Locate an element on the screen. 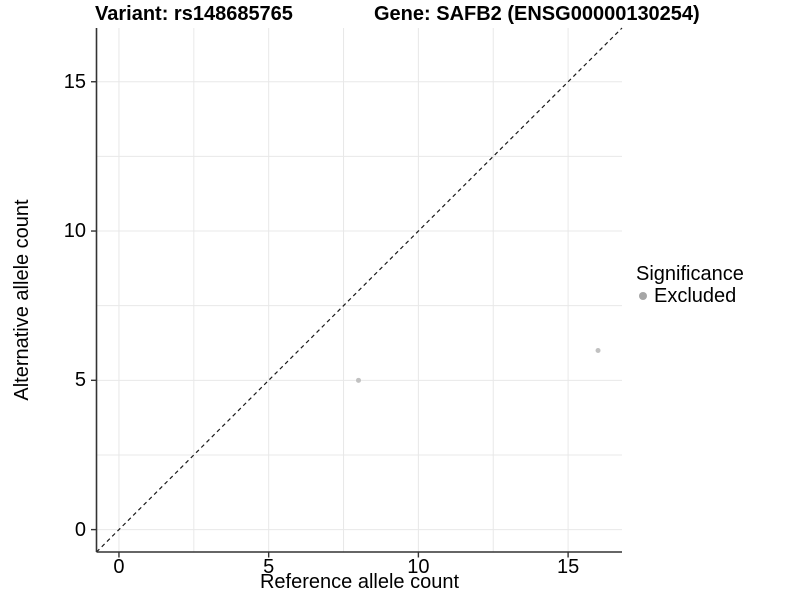 Image resolution: width=800 pixels, height=600 pixels. legend: Significance Excluded is located at coordinates (690, 285).